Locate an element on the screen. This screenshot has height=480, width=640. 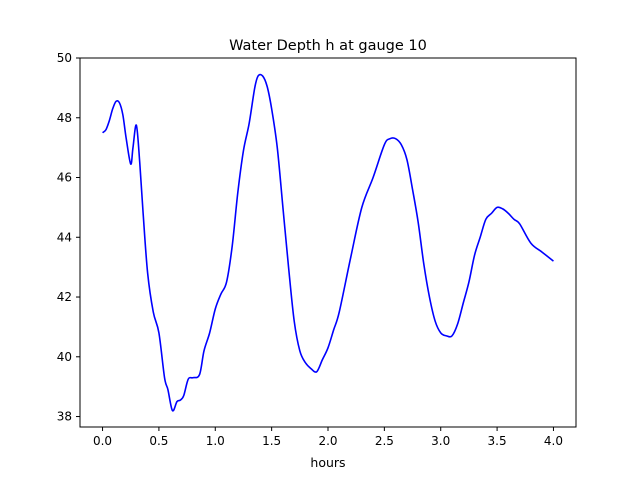
x-axis-ticks: 0.0 0.5 1.0 1.5 2.0 2.5 3.0 3.5 4.0 is located at coordinates (328, 437).